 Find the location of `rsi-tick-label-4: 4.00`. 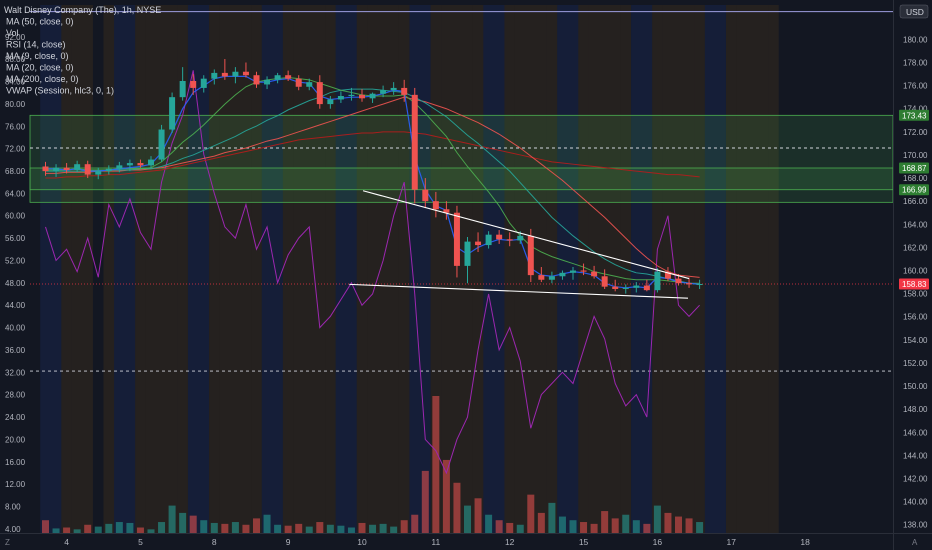

rsi-tick-label-4: 4.00 is located at coordinates (13, 529).